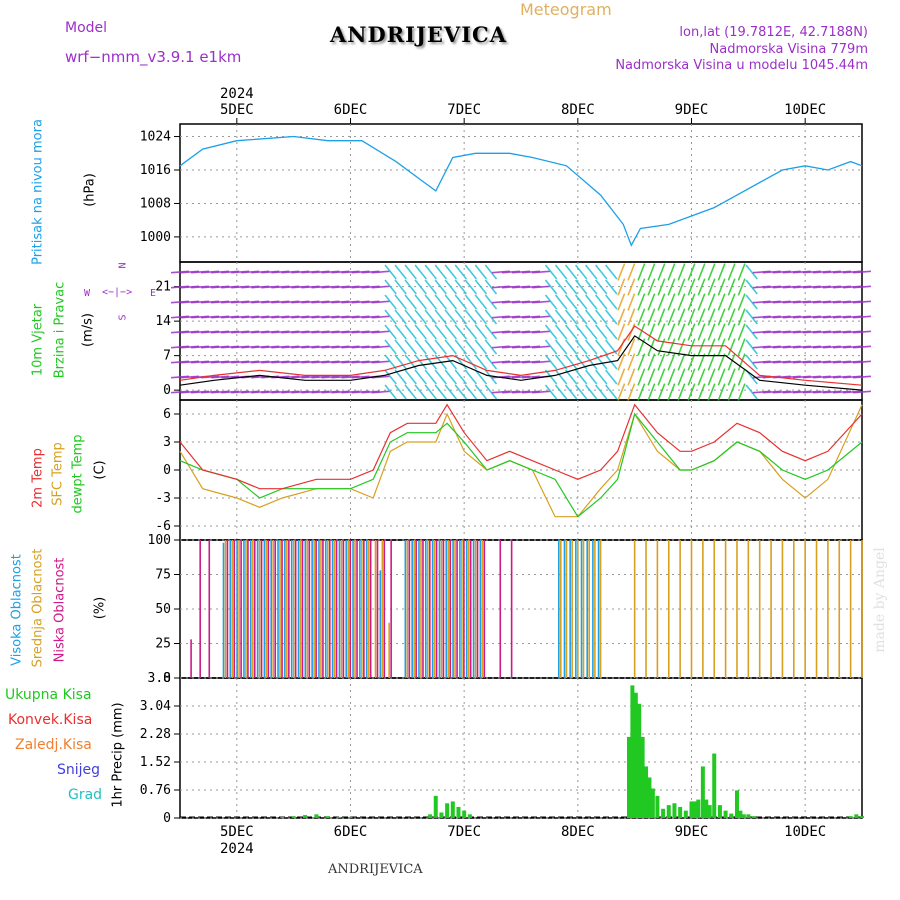 Image resolution: width=900 pixels, height=900 pixels. Describe the element at coordinates (578, 832) in the screenshot. I see `day-label-bottom: 8DEC` at that location.